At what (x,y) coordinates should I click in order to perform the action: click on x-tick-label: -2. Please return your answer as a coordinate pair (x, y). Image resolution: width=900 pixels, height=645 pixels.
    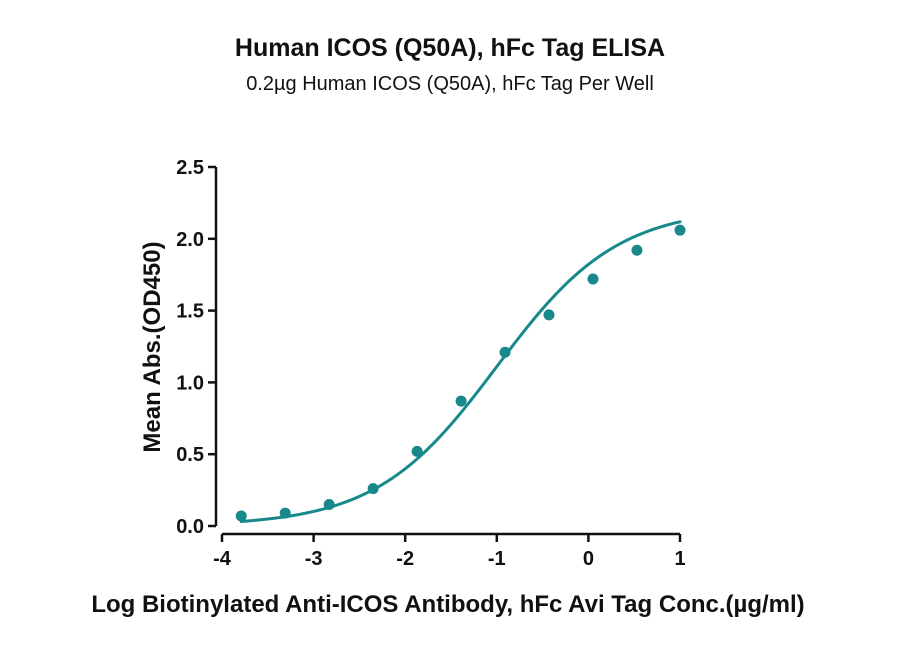
    Looking at the image, I should click on (405, 559).